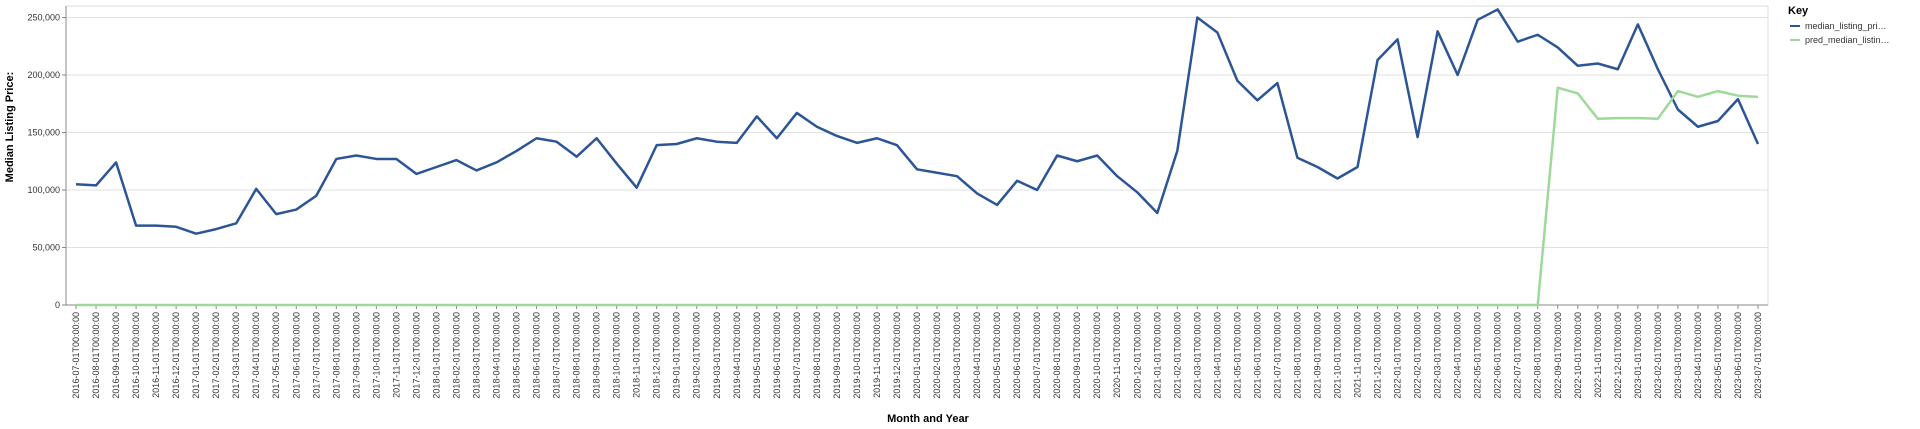 The height and width of the screenshot is (429, 1920). What do you see at coordinates (43, 190) in the screenshot?
I see `y-tick-label: 100,000` at bounding box center [43, 190].